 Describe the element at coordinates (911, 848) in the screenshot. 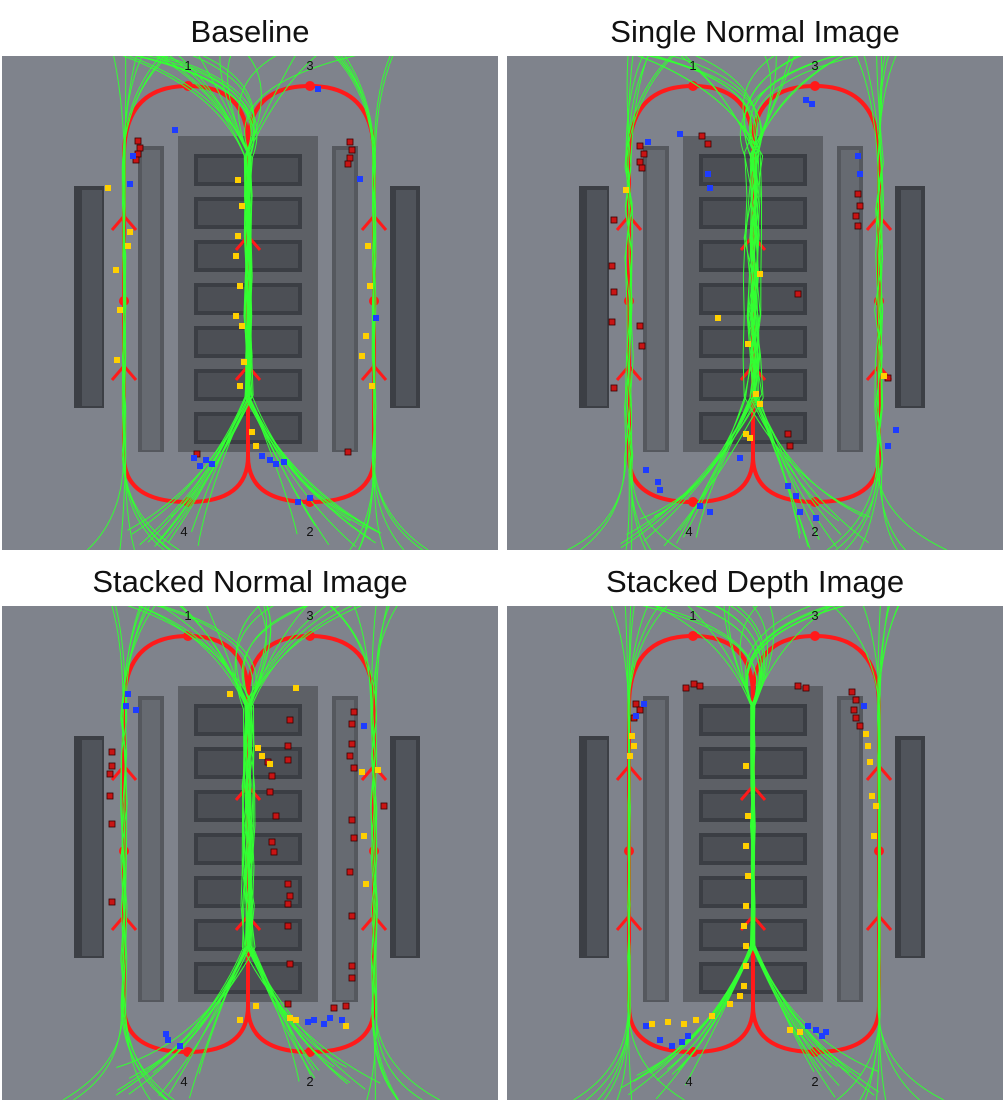

I see `block-right-outer-face` at that location.